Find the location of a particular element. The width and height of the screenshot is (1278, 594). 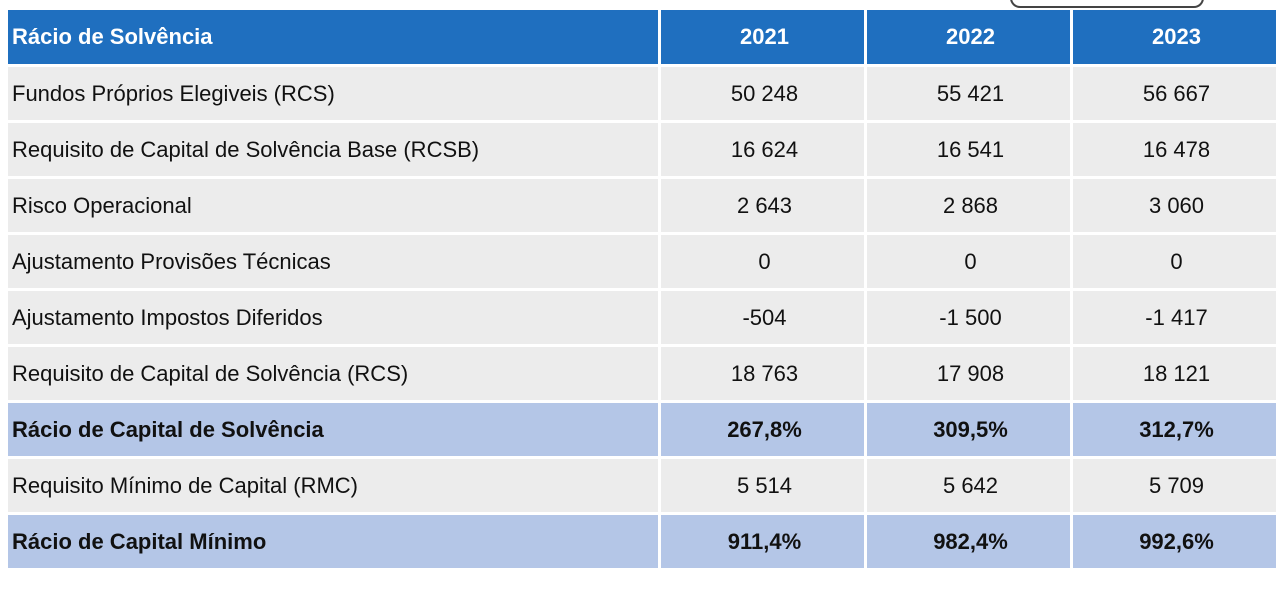

table-row: Risco Operacional 2 643 2 868 3 060 is located at coordinates (642, 205).